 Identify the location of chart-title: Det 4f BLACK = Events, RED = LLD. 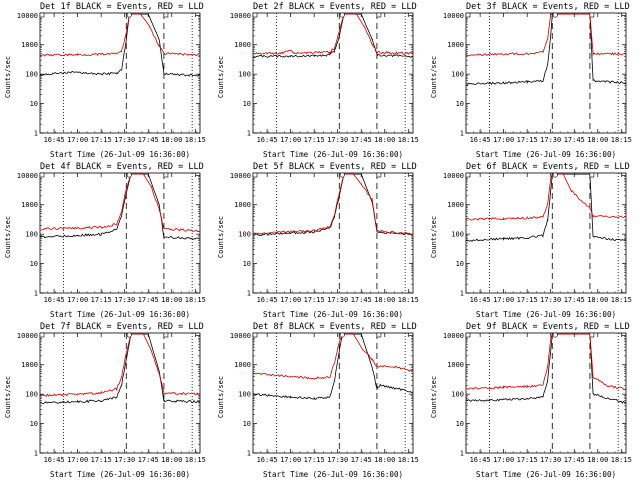
(122, 167).